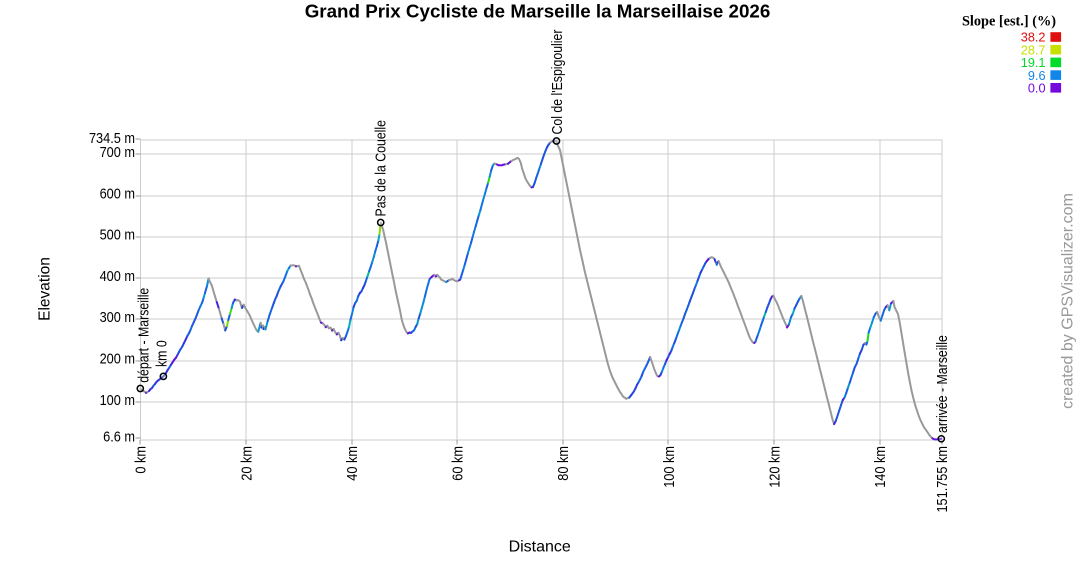 The image size is (1080, 580). What do you see at coordinates (1033, 50) in the screenshot?
I see `svg-text: 28.7` at bounding box center [1033, 50].